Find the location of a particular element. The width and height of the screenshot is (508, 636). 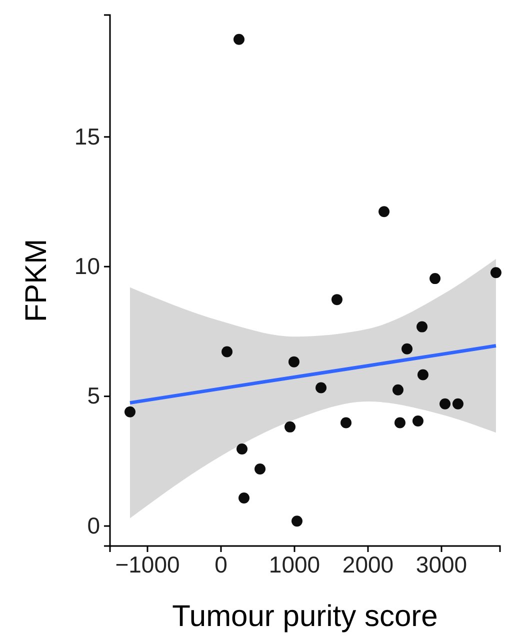

y-tick-label: 0 is located at coordinates (93, 525).